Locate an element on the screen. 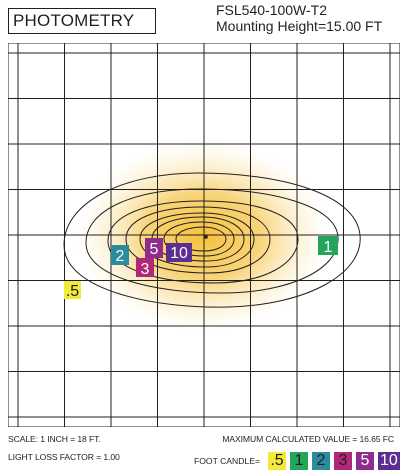 This screenshot has height=470, width=402. light-loss-factor: LIGHT LOSS FACTOR = 1.00 is located at coordinates (64, 457).